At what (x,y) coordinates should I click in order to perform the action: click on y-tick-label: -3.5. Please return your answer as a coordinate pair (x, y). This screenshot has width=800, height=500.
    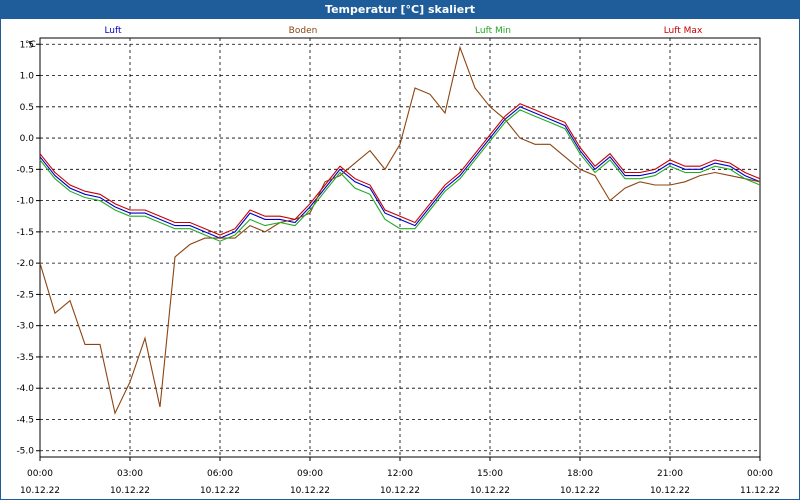
    Looking at the image, I should click on (25, 358).